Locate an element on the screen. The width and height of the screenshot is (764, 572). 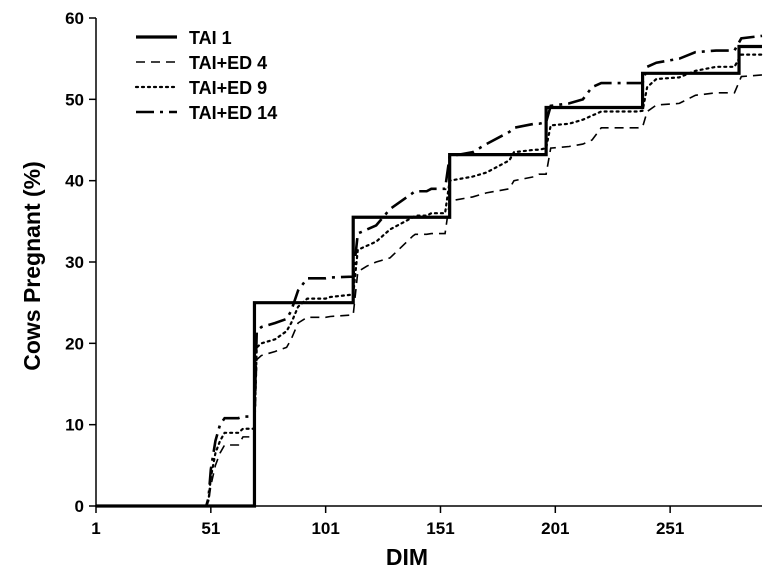
x-axis-title: DIM is located at coordinates (407, 557).